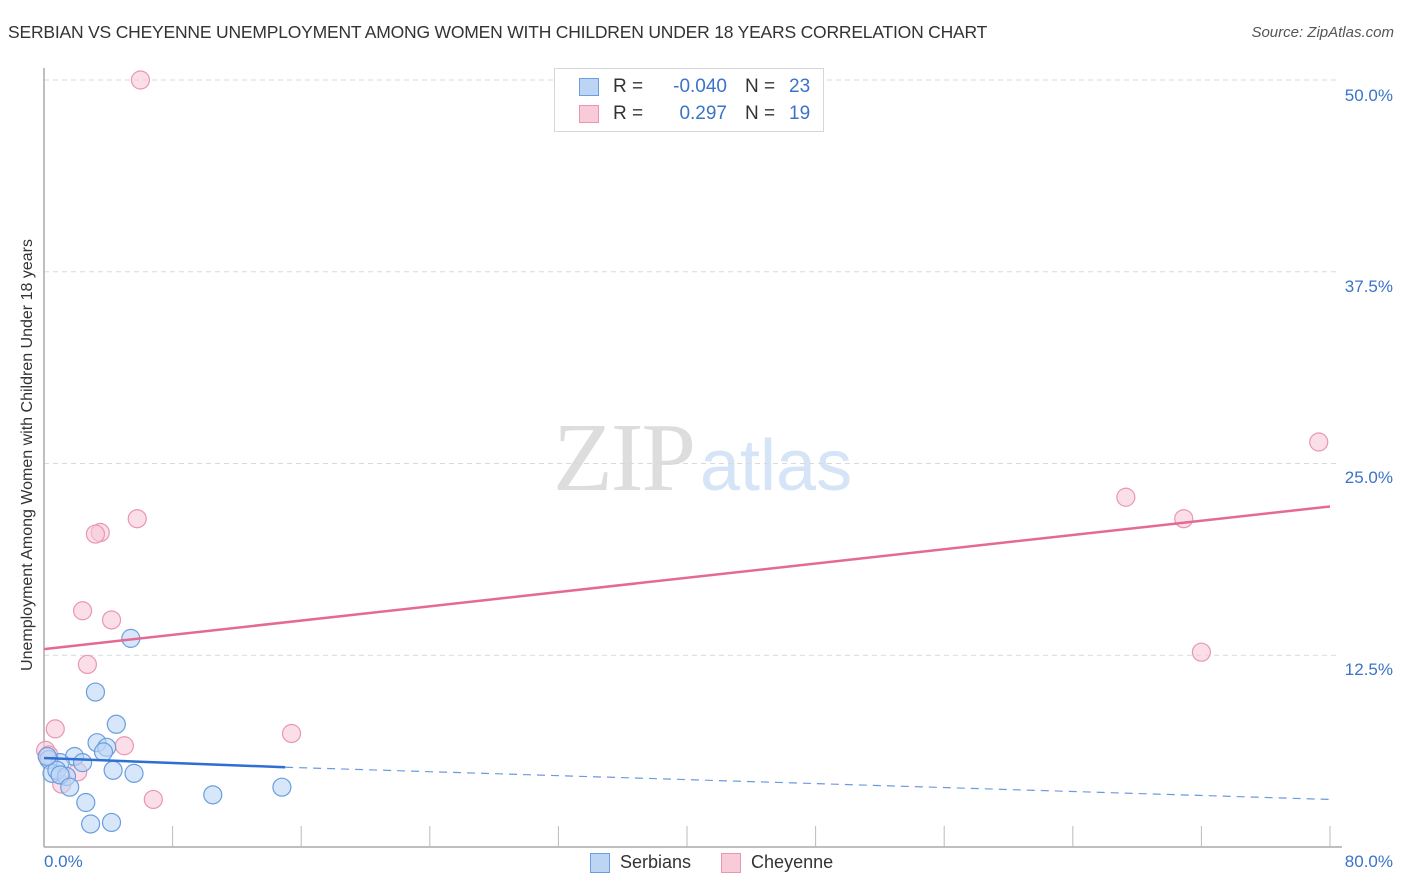 The width and height of the screenshot is (1406, 892). What do you see at coordinates (808, 783) in the screenshot?
I see `serbians-trend-extension` at bounding box center [808, 783].